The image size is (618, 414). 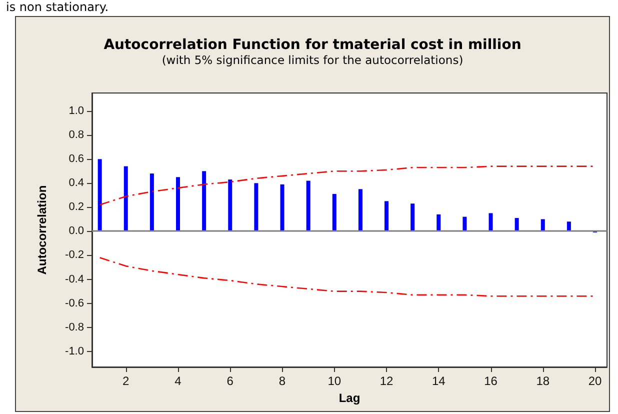 I want to click on y-tick-label: -0.2, so click(x=74, y=255).